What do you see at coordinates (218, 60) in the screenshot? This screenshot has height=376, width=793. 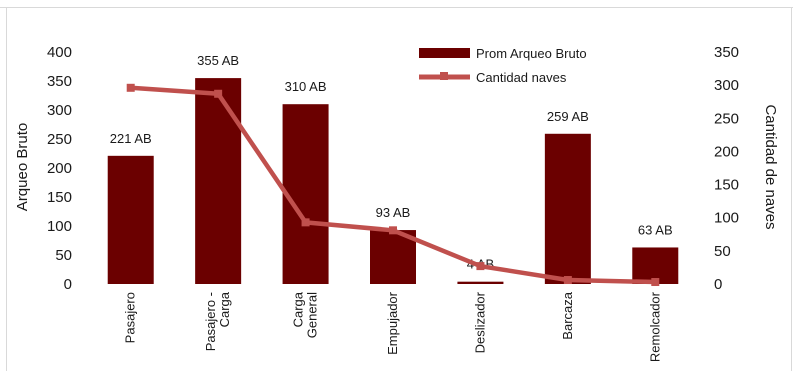 I see `bar-data-label: 355 AB` at bounding box center [218, 60].